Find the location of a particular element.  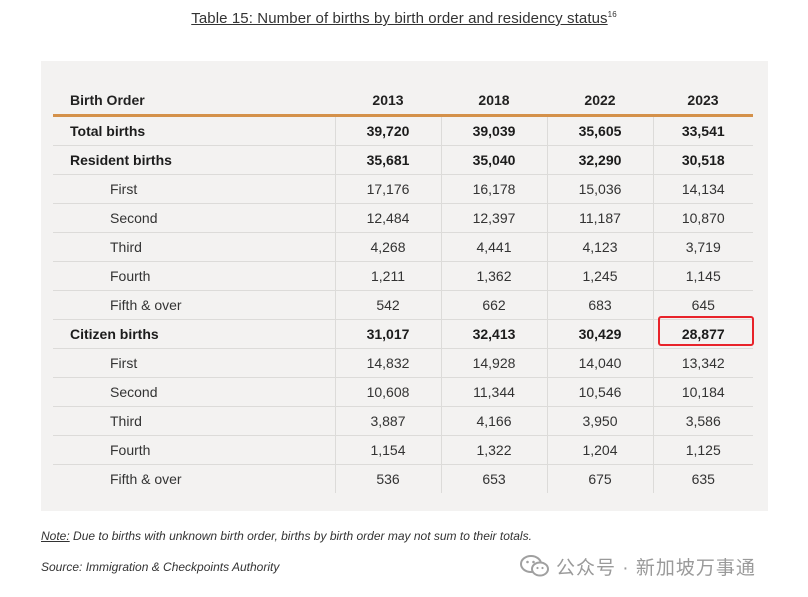

table-row: Second 10,608 11,344 10,546 10,184 is located at coordinates (403, 392).